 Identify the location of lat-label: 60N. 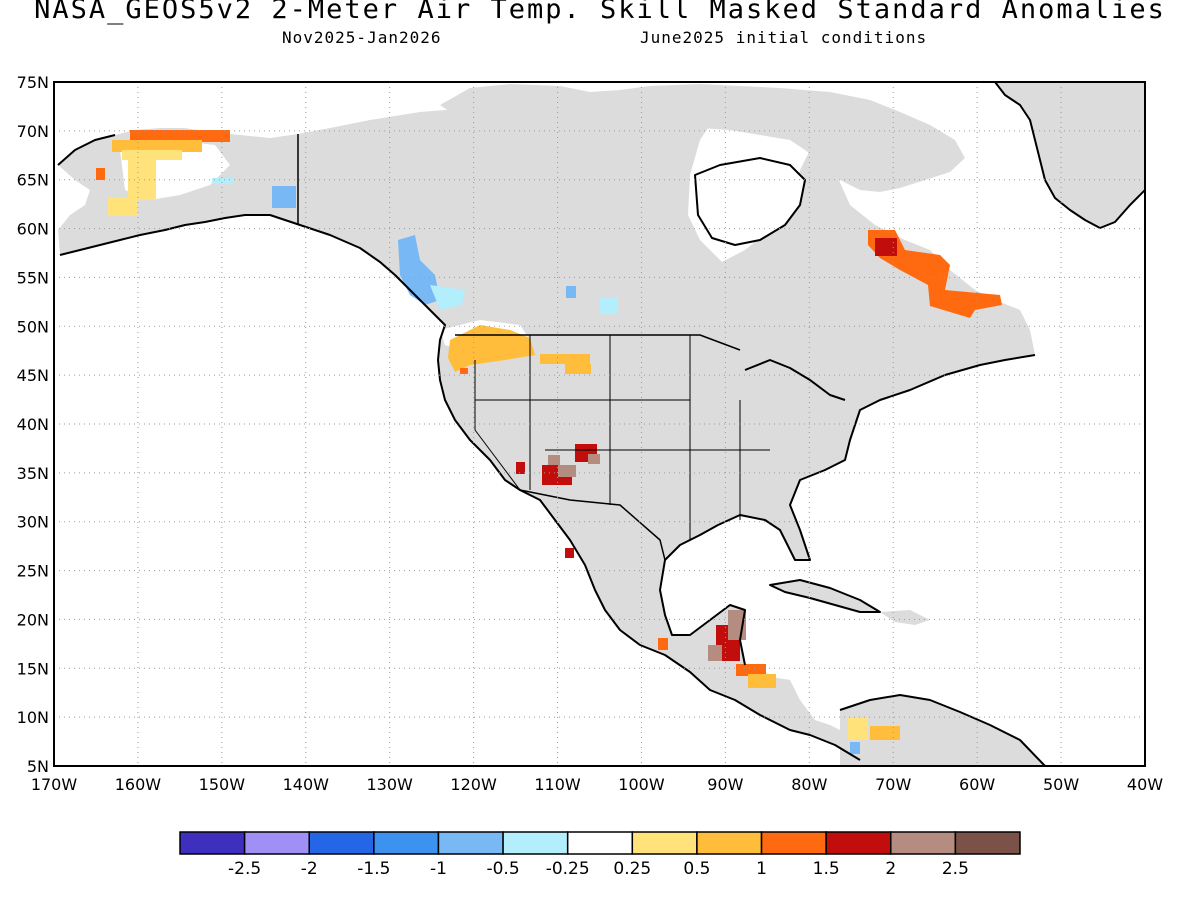
(33, 229).